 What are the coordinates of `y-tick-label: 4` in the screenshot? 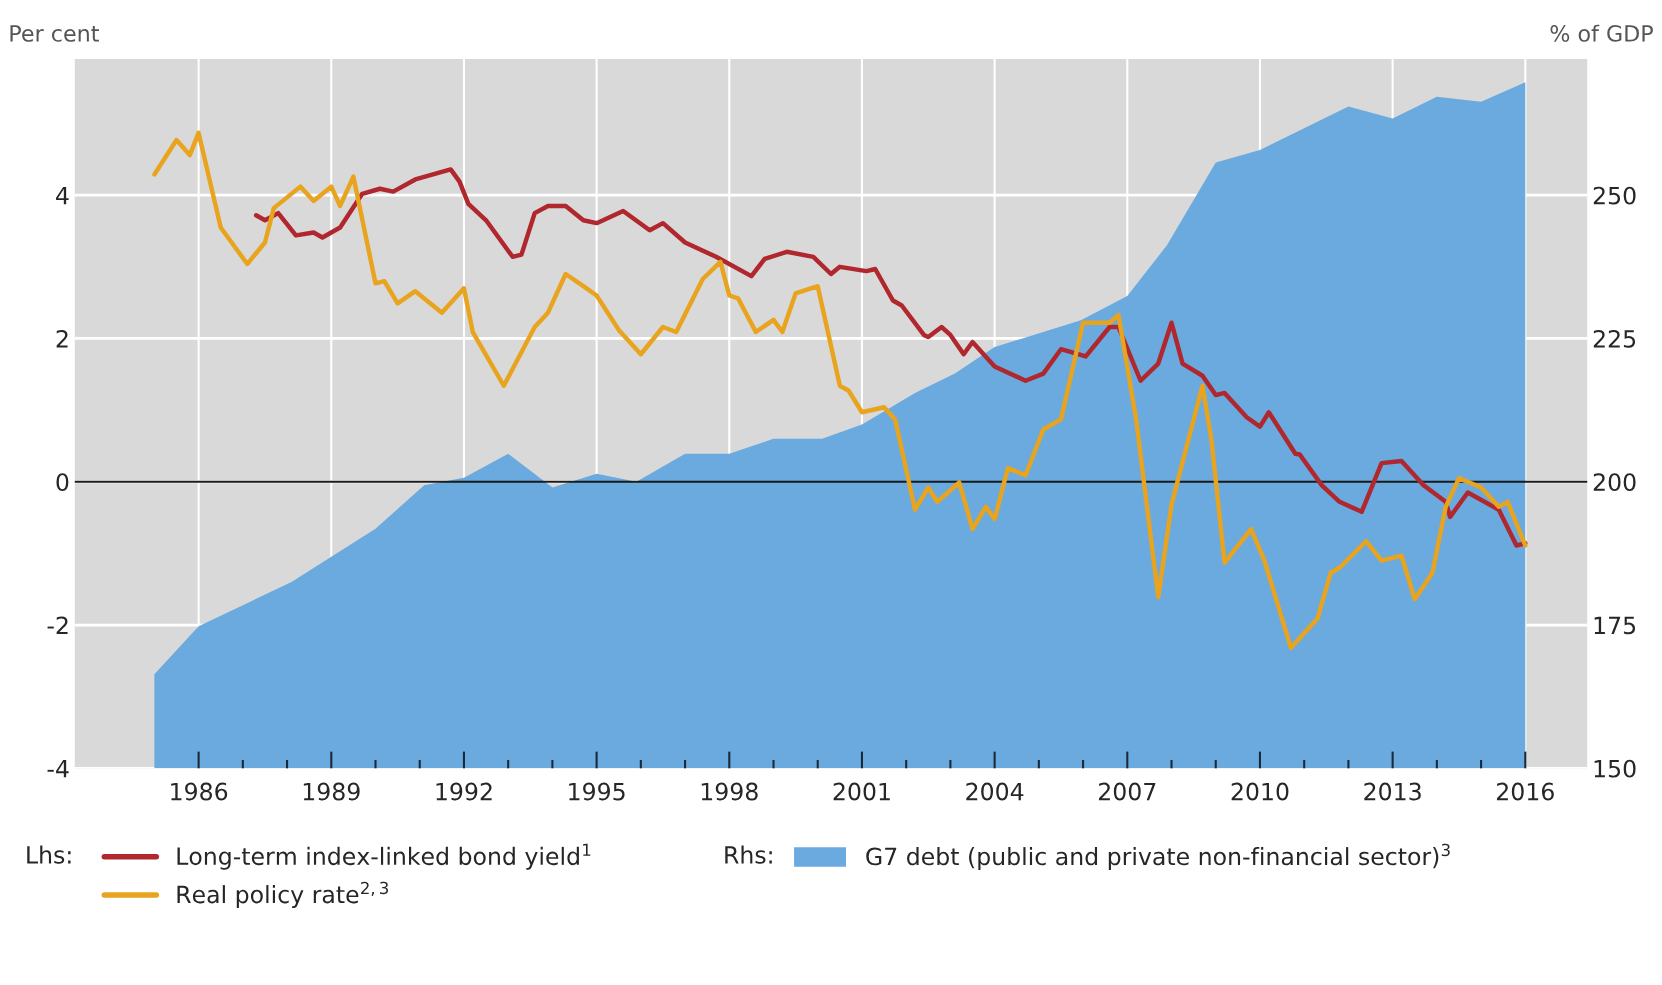 It's located at (62, 195).